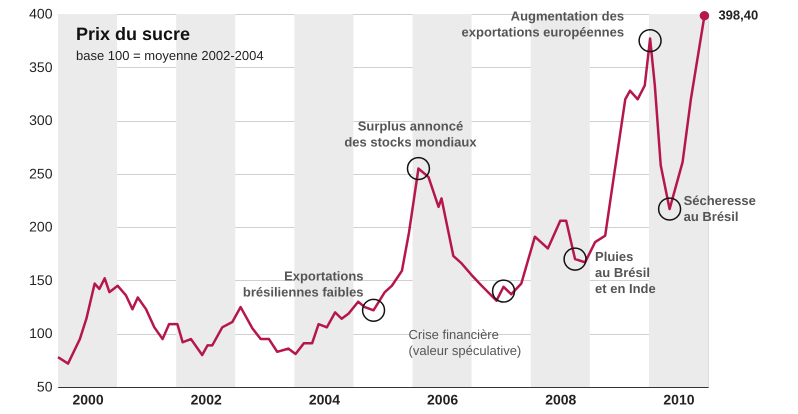  What do you see at coordinates (720, 208) in the screenshot?
I see `annotation: Sécheresse au Brésil` at bounding box center [720, 208].